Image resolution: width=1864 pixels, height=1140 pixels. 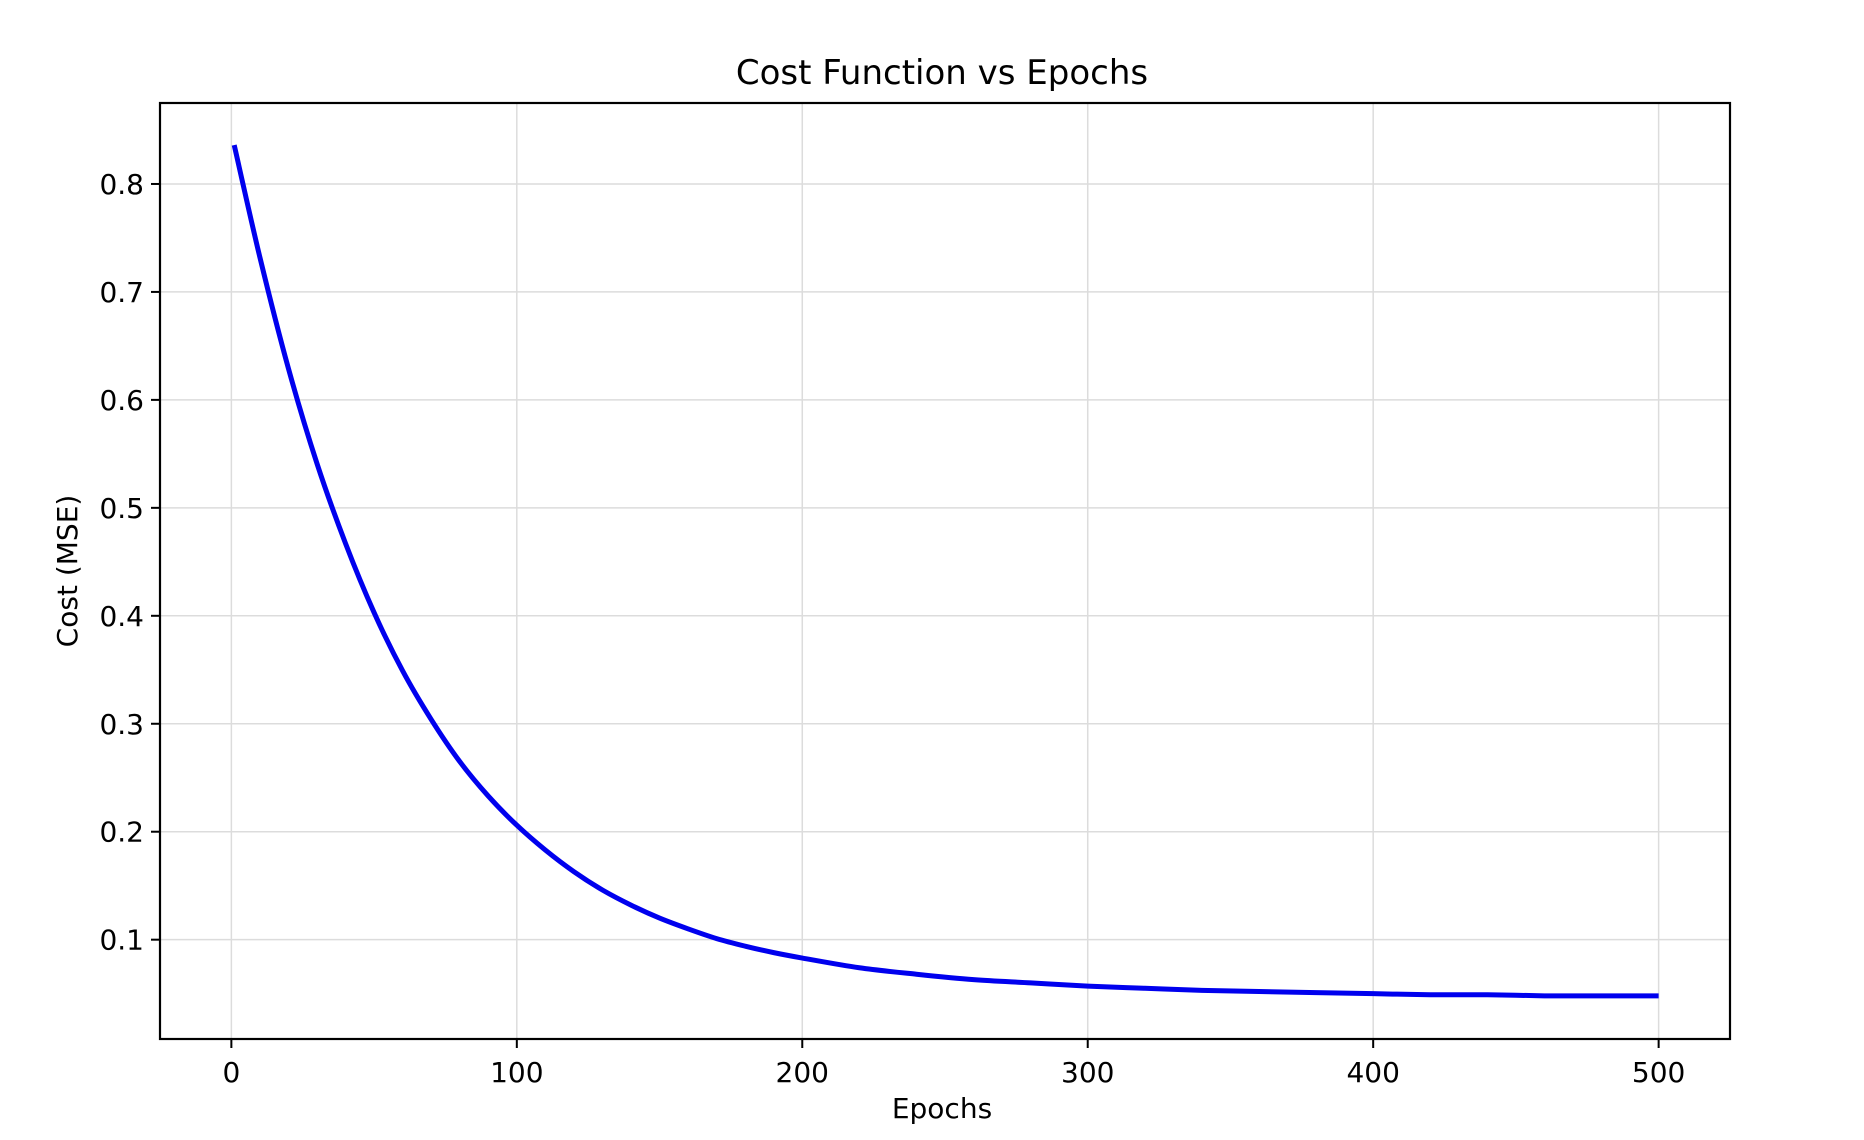 What do you see at coordinates (121, 724) in the screenshot?
I see `y-tick-label: 0.3` at bounding box center [121, 724].